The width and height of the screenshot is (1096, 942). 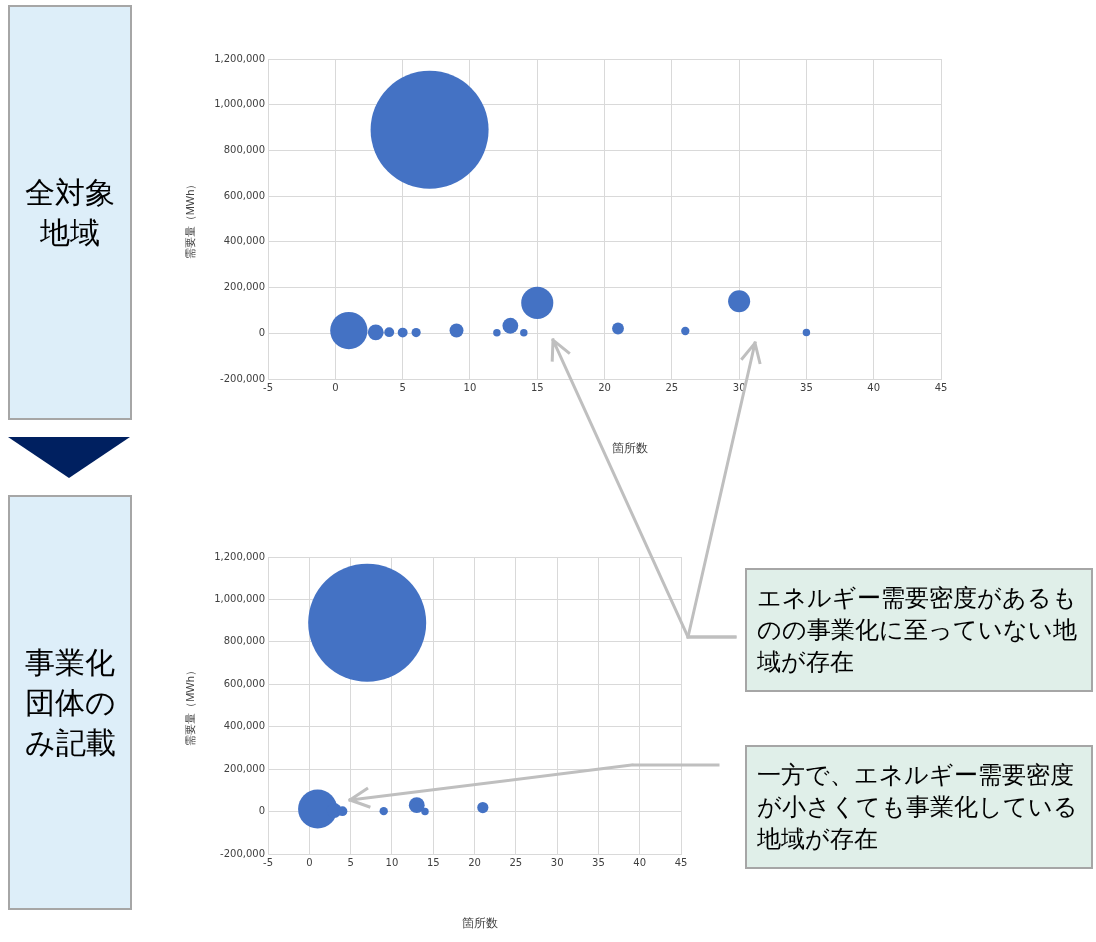 What do you see at coordinates (919, 807) in the screenshot?
I see `text: 一方で、エネルギー需要密度が小さくても事業化している地域が存在` at bounding box center [919, 807].